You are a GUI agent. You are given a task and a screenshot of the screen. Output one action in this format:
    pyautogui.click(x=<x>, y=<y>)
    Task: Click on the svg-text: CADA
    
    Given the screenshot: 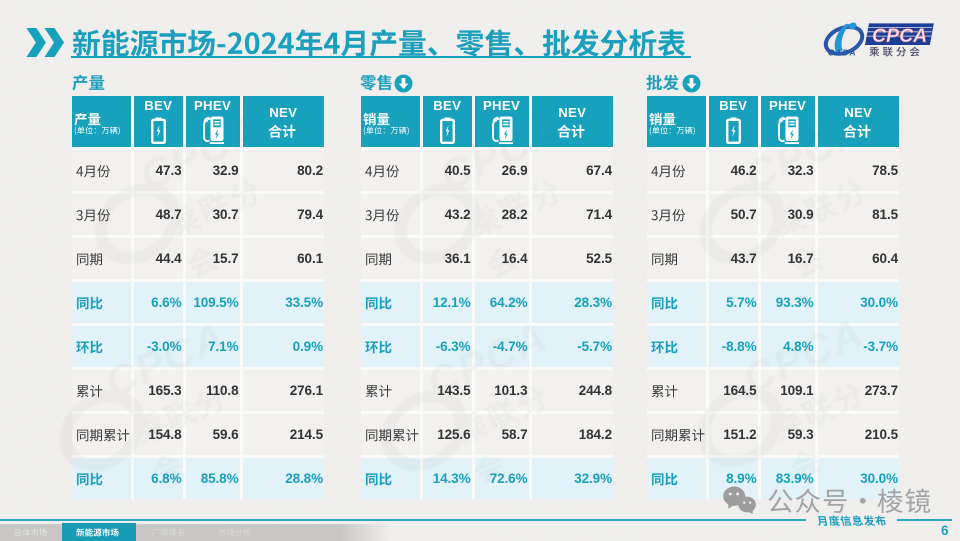 What is the action you would take?
    pyautogui.click(x=842, y=53)
    